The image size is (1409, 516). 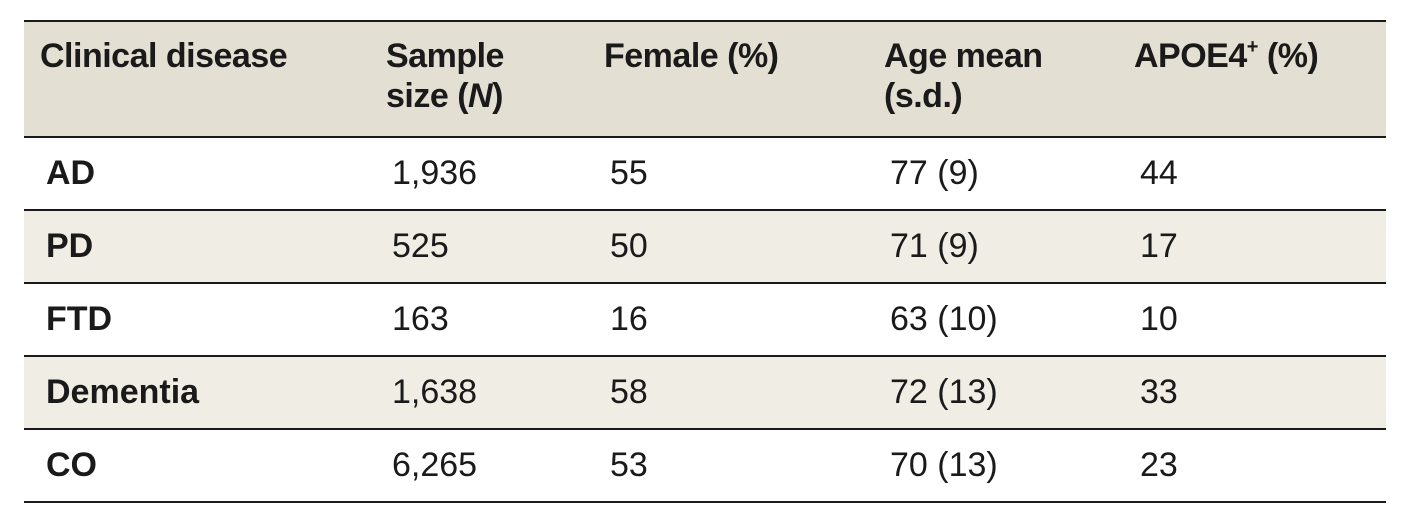 I want to click on table-row: FTD 163 16 63 (10) 10, so click(x=705, y=320).